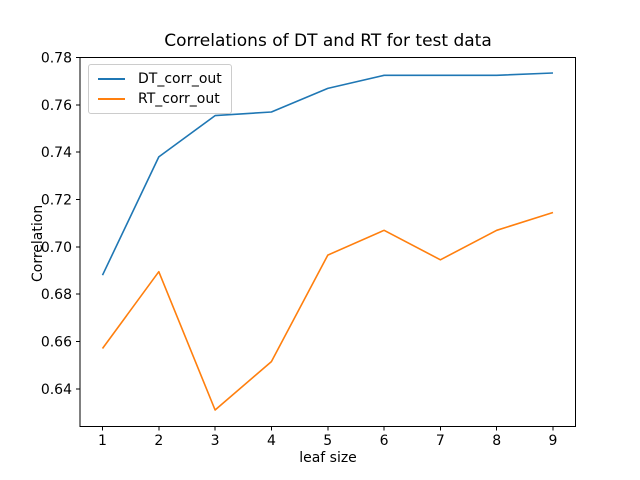  What do you see at coordinates (56, 248) in the screenshot?
I see `y-tick-label: 0.70` at bounding box center [56, 248].